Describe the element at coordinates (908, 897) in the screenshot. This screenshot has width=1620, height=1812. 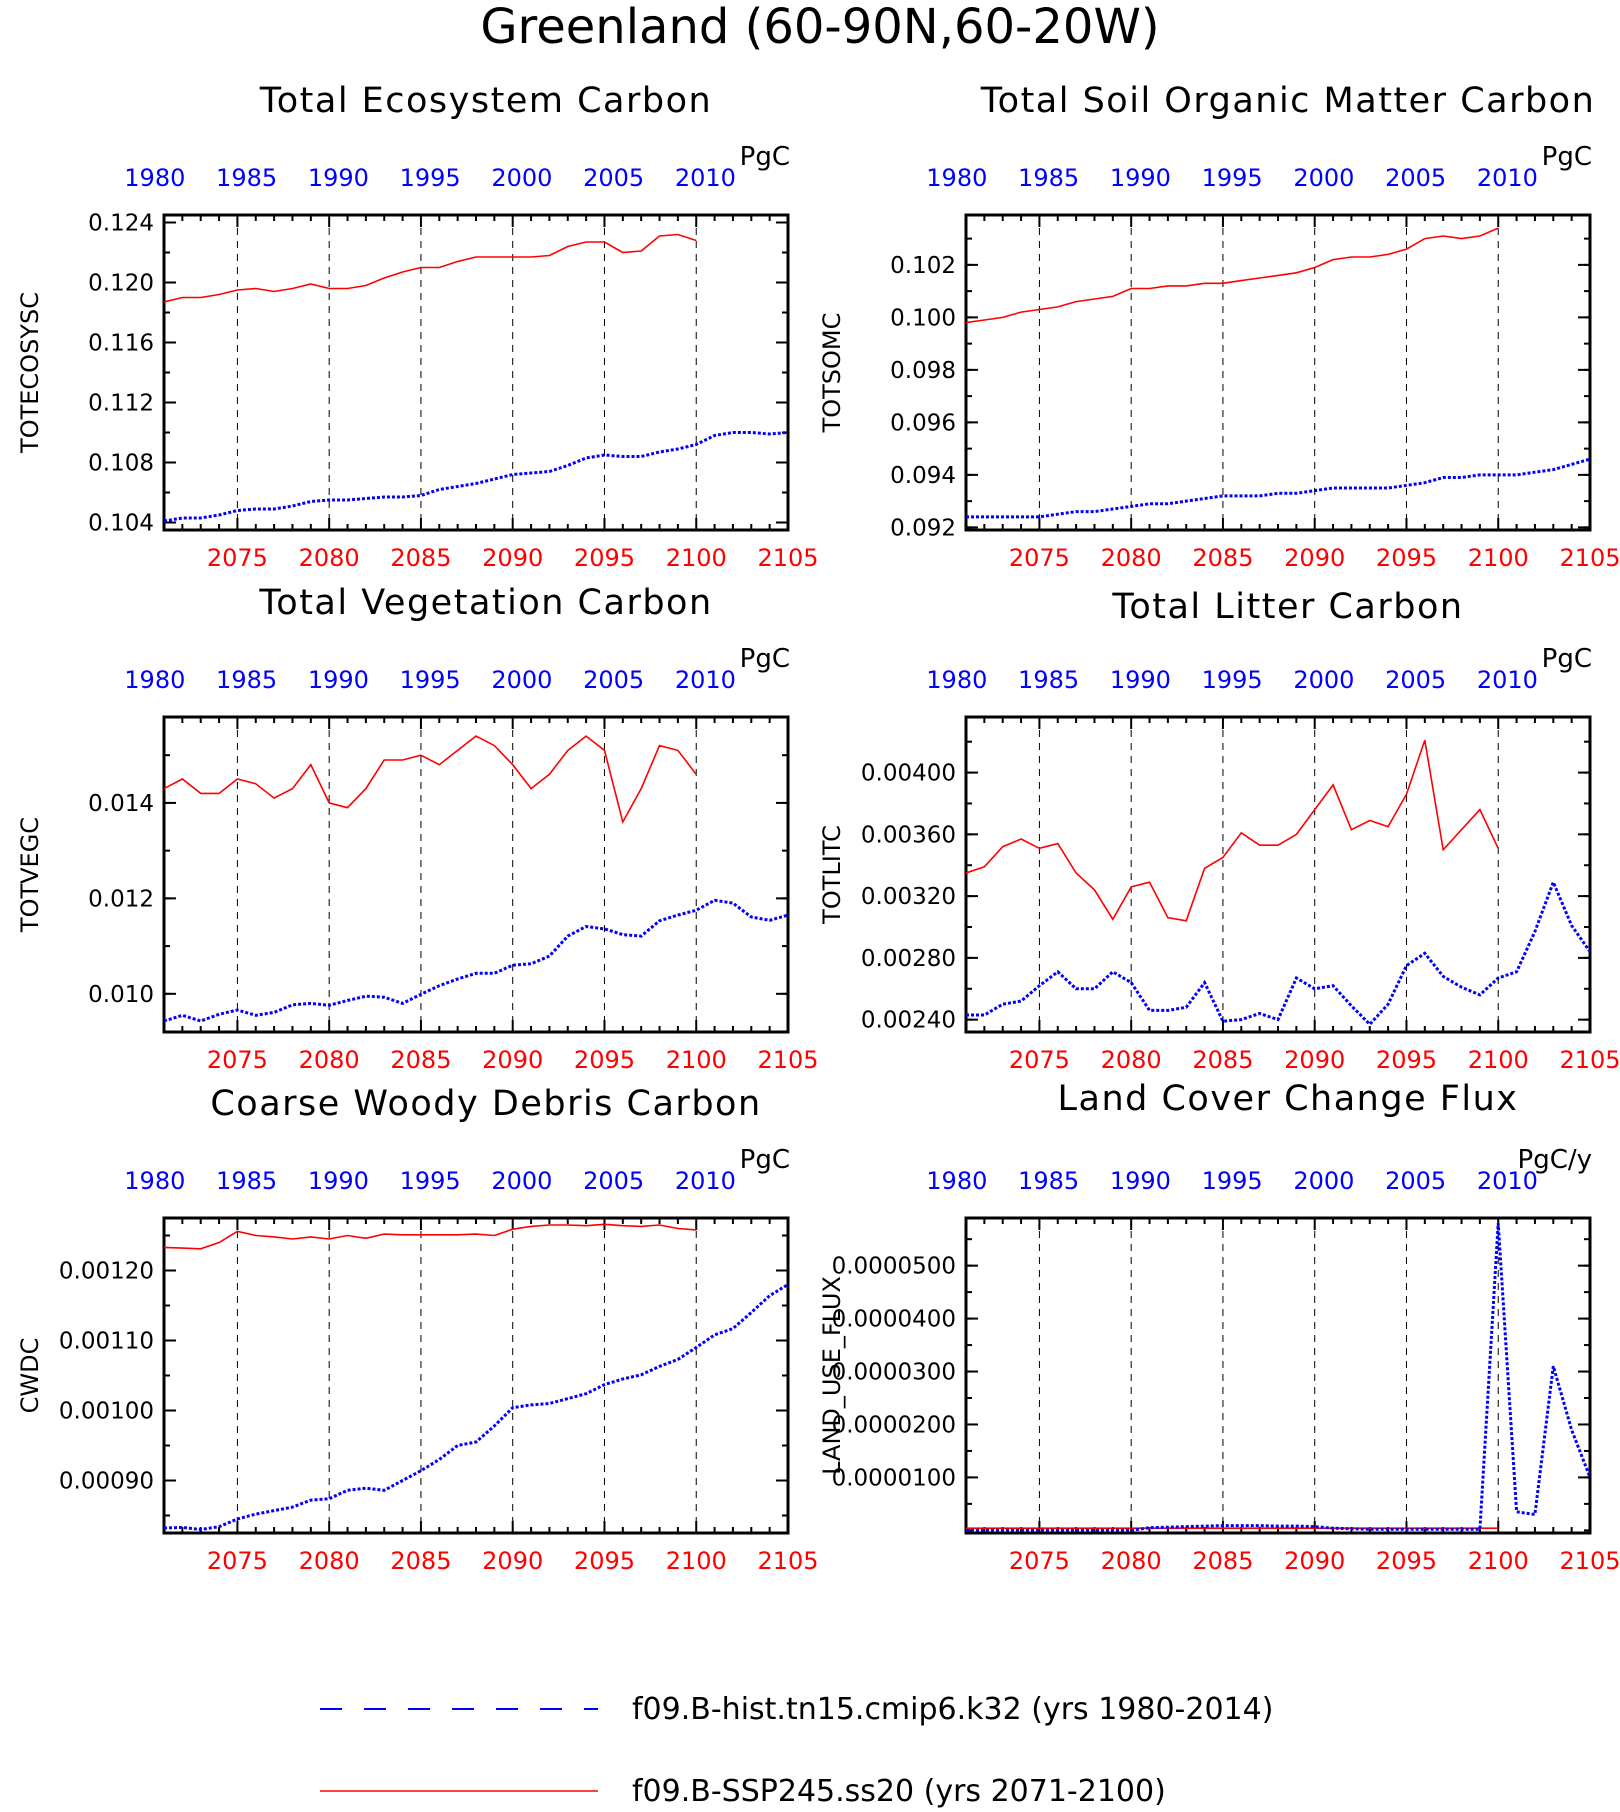
I see `y-tick-label: 0.00320` at that location.